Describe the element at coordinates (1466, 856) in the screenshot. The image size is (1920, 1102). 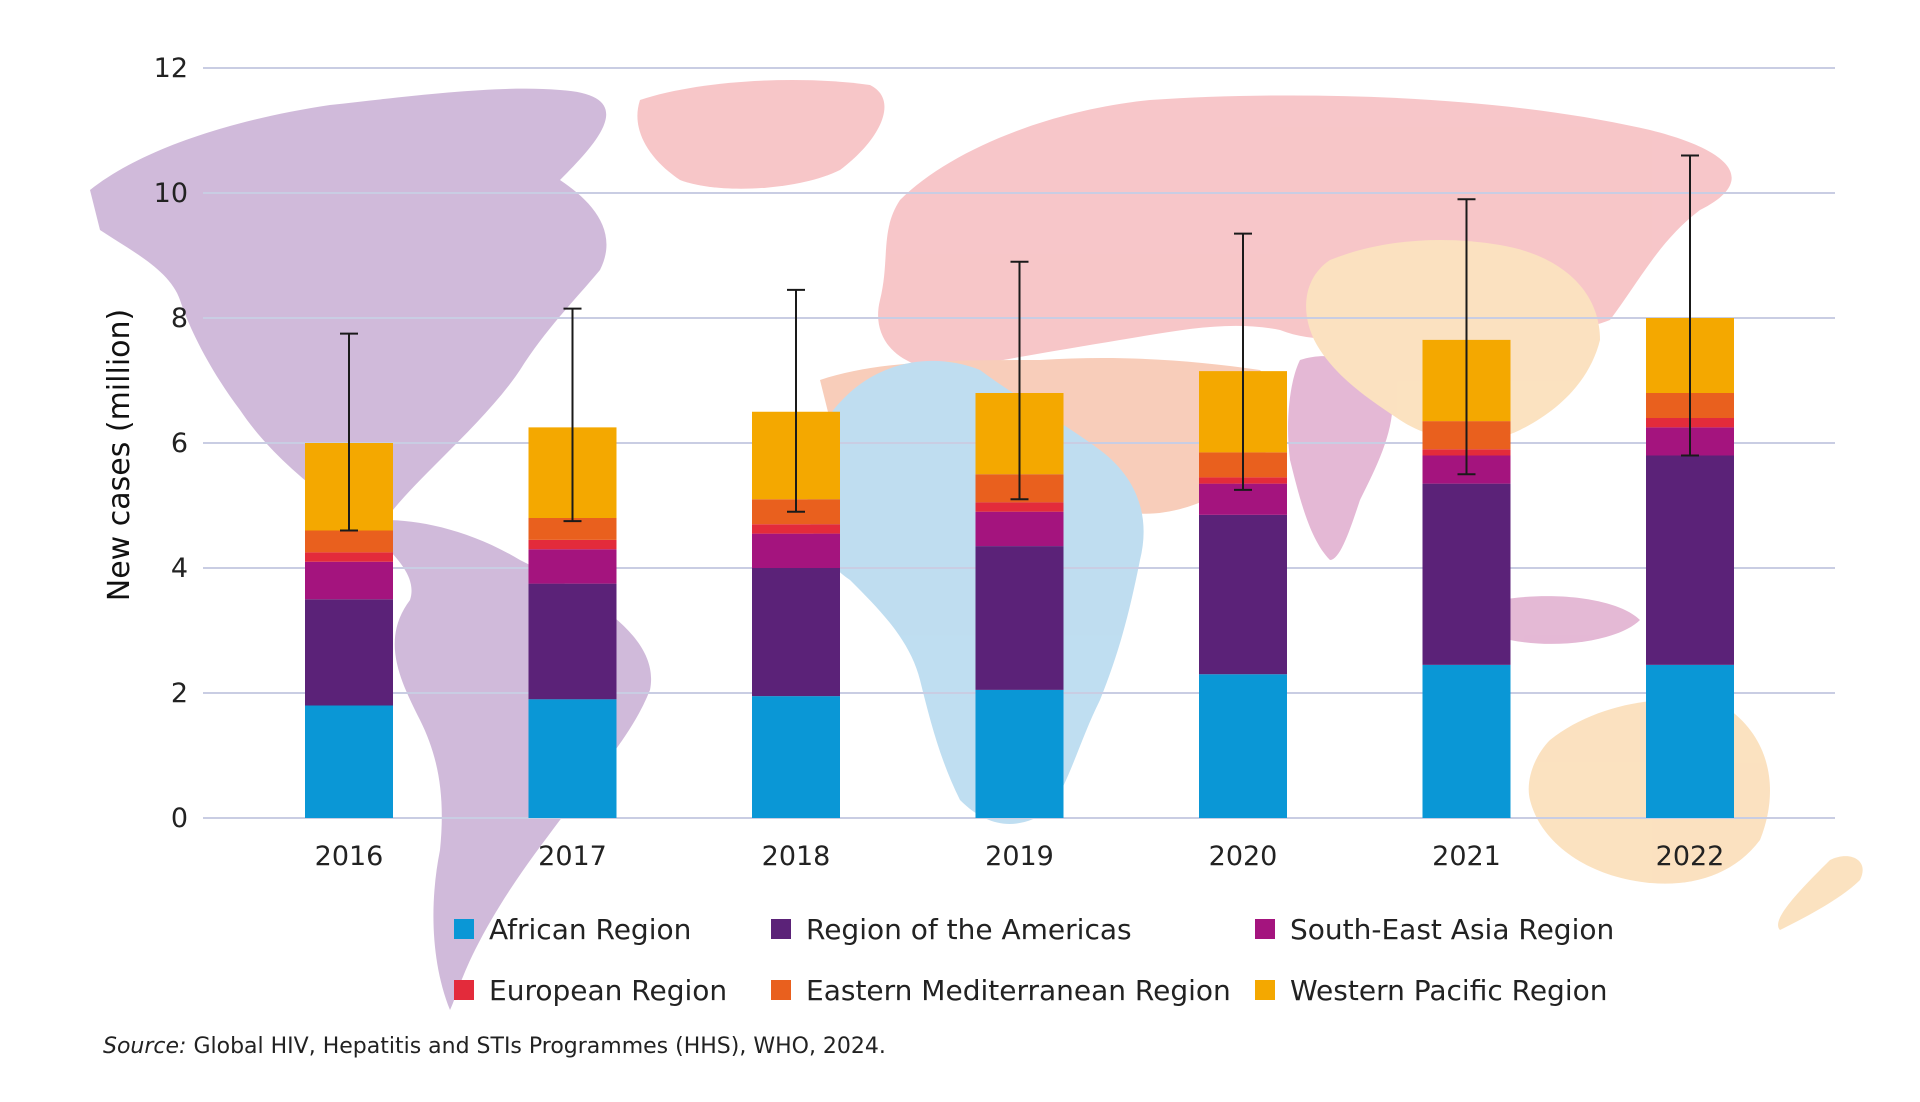
I see `x-tick-label: 2021` at that location.